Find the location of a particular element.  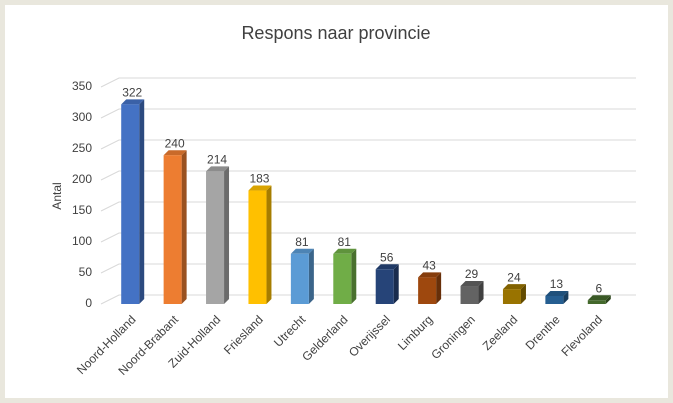

data-label: 322 is located at coordinates (132, 93).